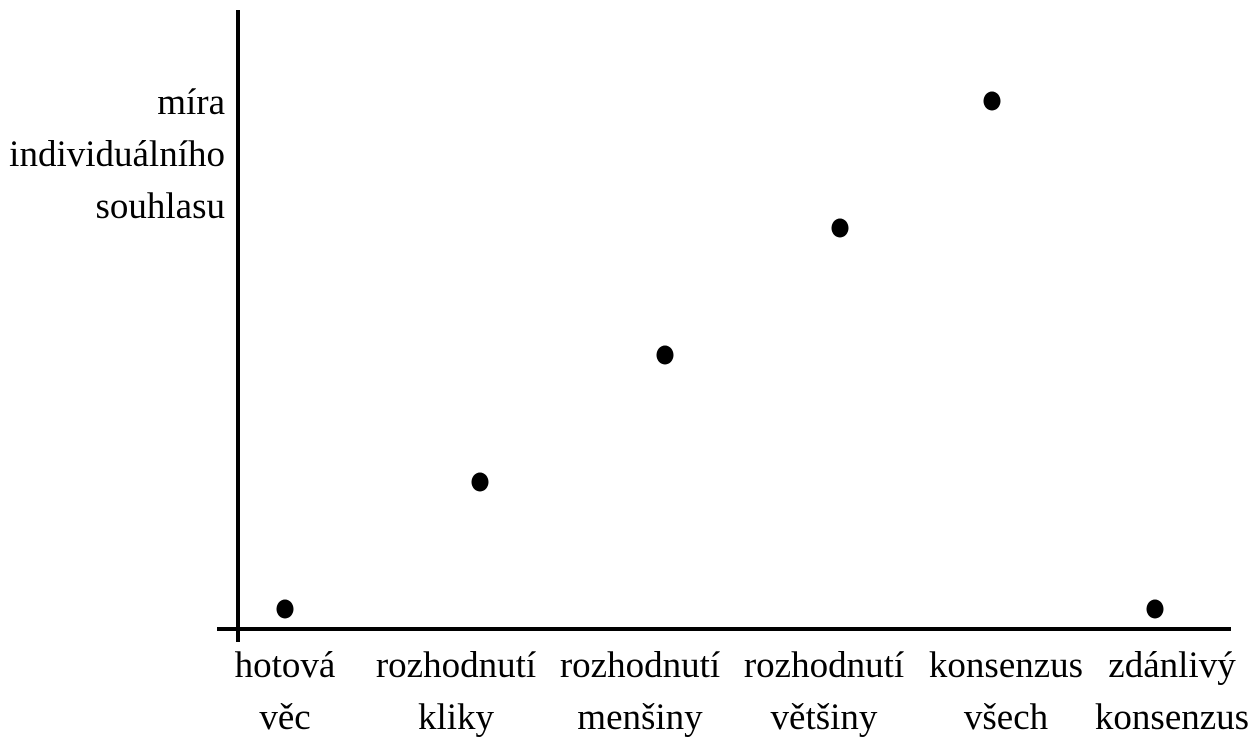 Image resolution: width=1255 pixels, height=741 pixels. Describe the element at coordinates (824, 717) in the screenshot. I see `x-tick-label-4-line-2: většiny` at that location.